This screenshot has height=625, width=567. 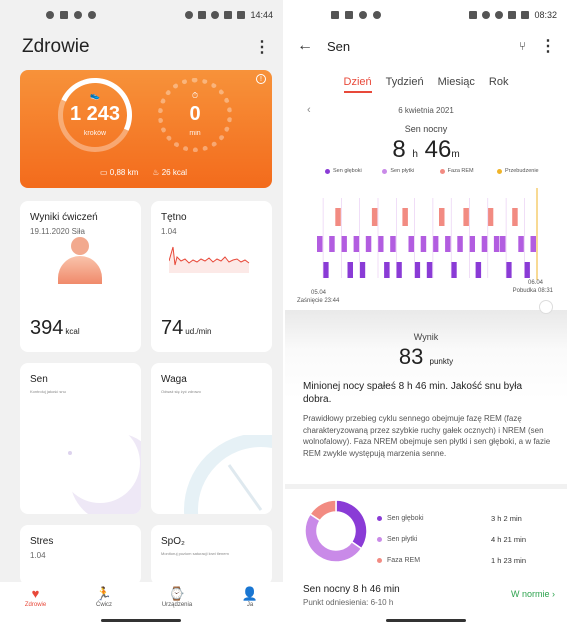 I want to click on distance-value: 0,88, so click(x=117, y=172).